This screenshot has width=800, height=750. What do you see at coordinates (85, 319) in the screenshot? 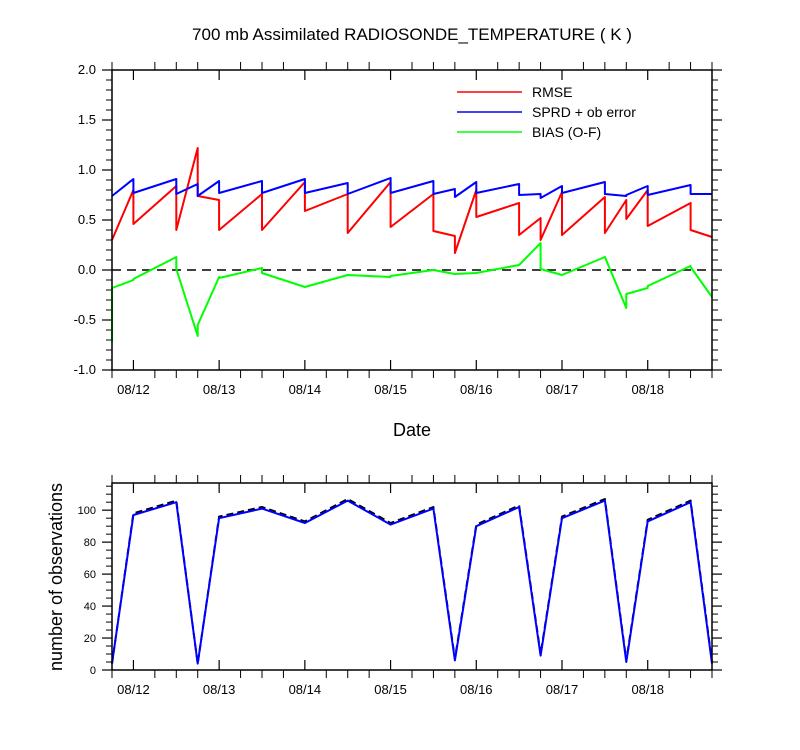
I see `y-tick-label: -0.5` at bounding box center [85, 319].